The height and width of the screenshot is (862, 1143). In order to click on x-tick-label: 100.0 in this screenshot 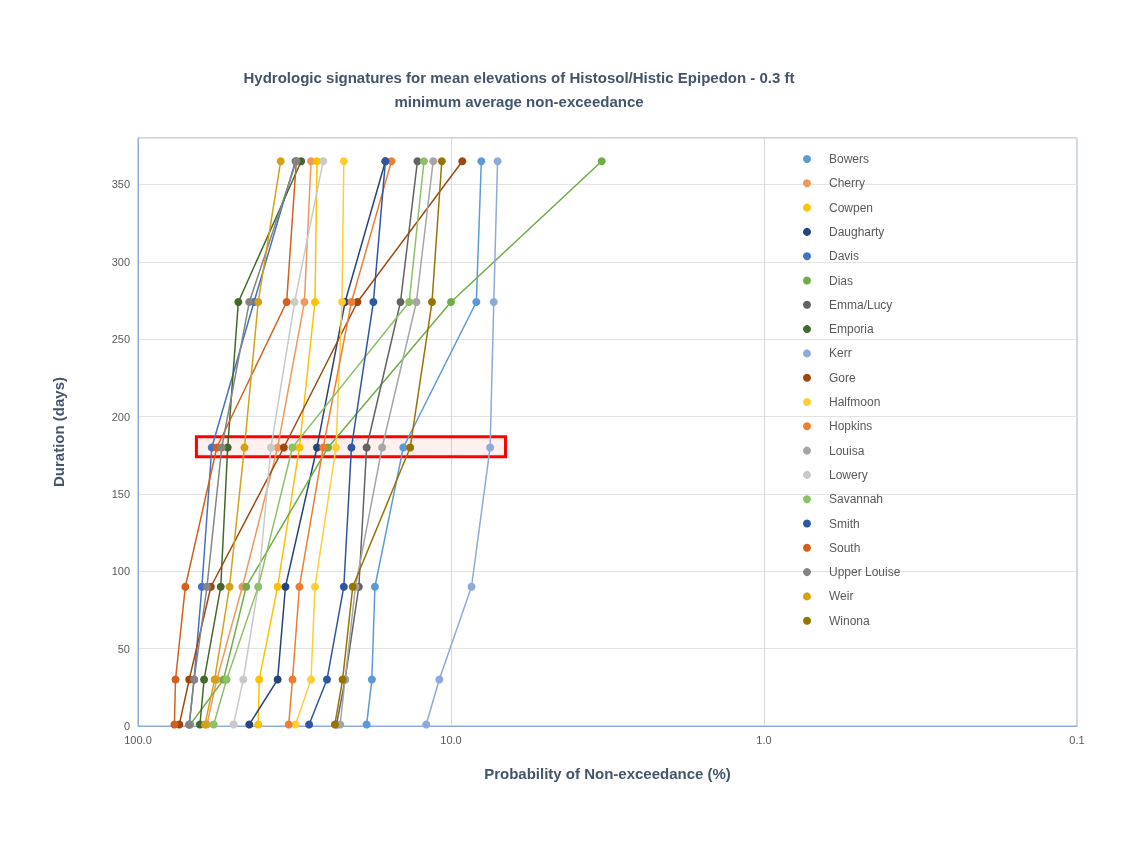, I will do `click(138, 739)`.